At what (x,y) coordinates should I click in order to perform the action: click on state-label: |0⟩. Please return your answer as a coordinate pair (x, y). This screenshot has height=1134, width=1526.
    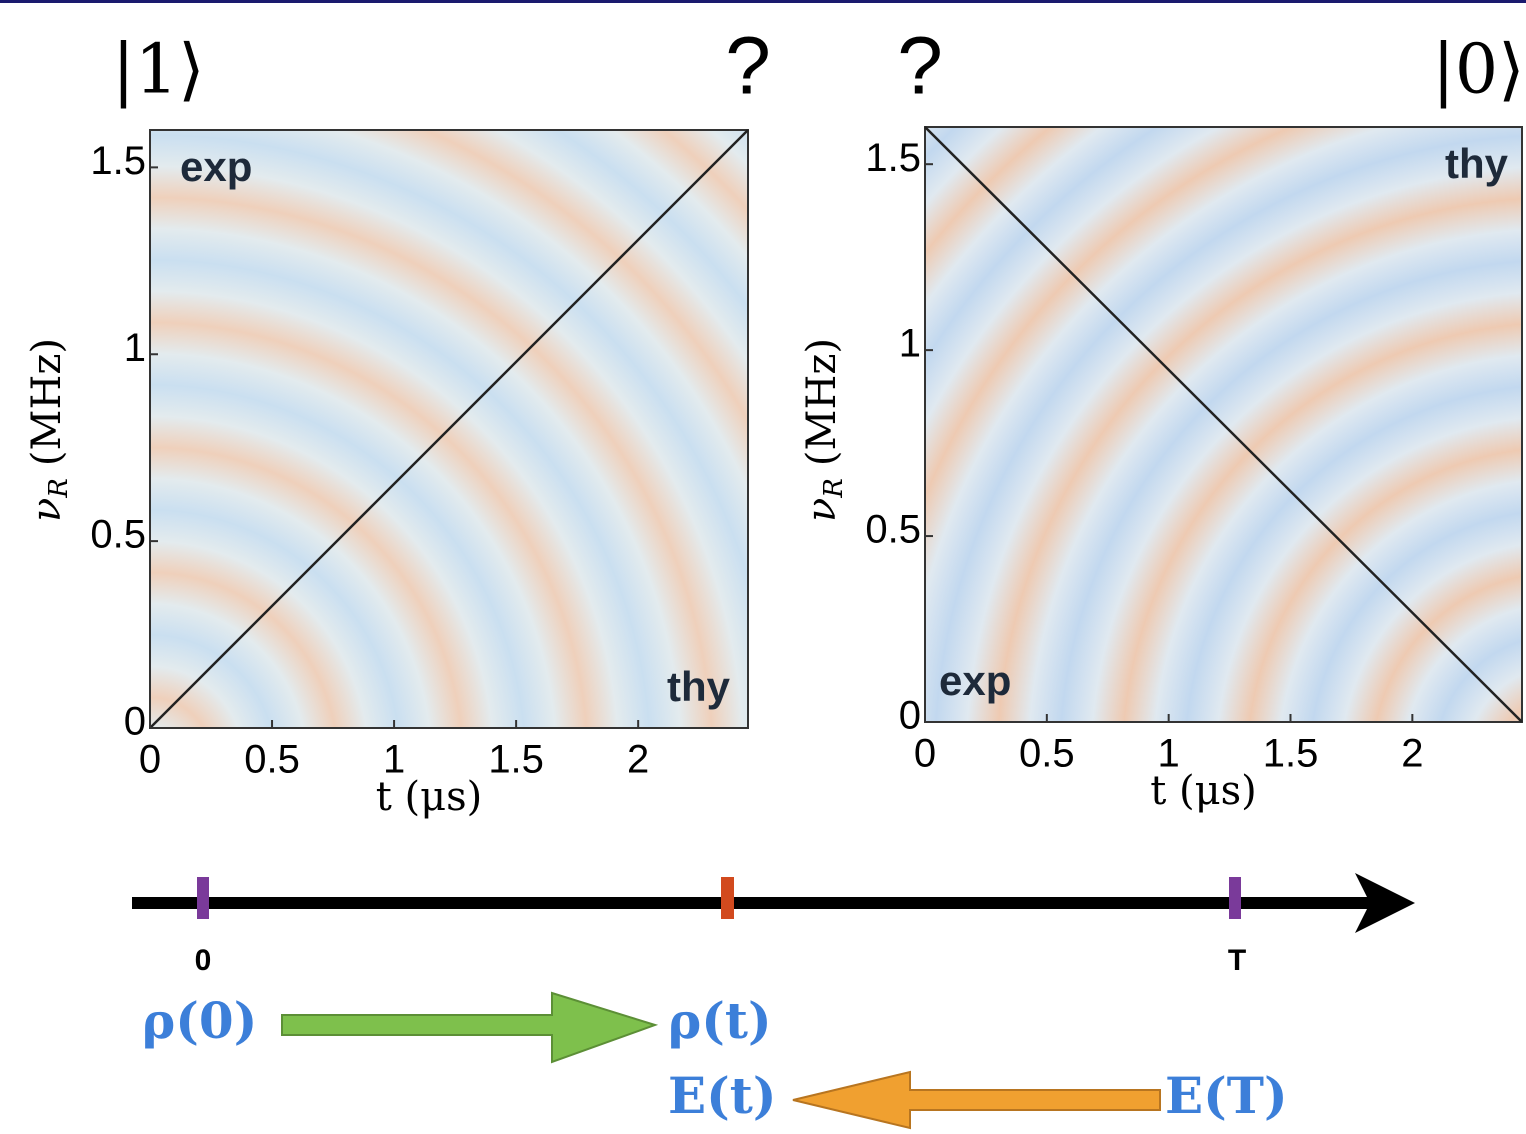
    Looking at the image, I should click on (1478, 70).